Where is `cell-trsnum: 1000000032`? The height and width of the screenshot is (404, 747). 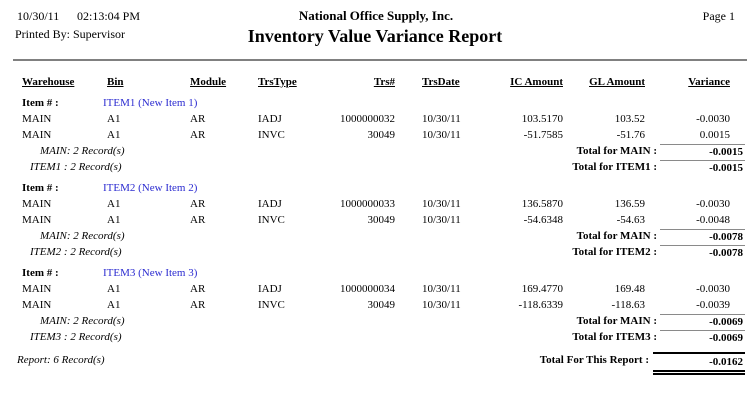
cell-trsnum: 1000000032 is located at coordinates (367, 119).